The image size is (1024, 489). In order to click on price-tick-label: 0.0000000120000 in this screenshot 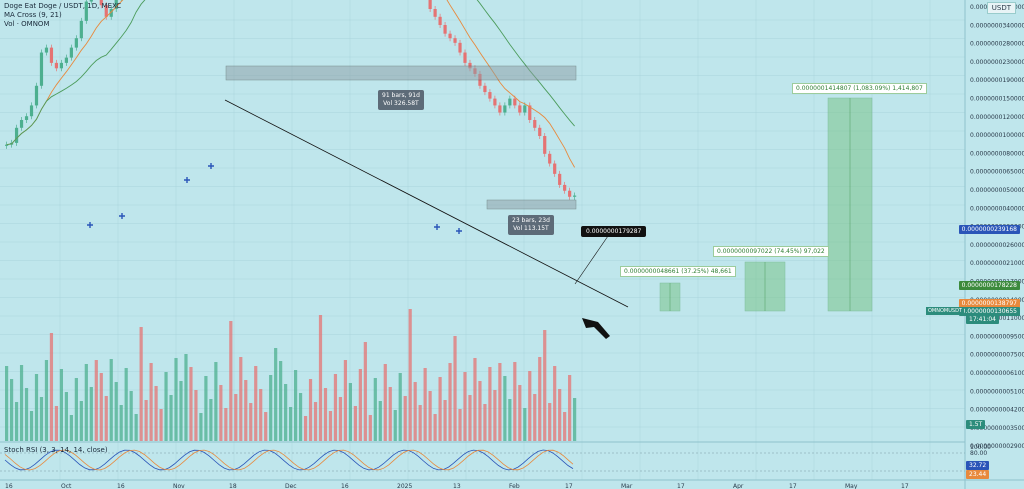, I will do `click(997, 117)`.